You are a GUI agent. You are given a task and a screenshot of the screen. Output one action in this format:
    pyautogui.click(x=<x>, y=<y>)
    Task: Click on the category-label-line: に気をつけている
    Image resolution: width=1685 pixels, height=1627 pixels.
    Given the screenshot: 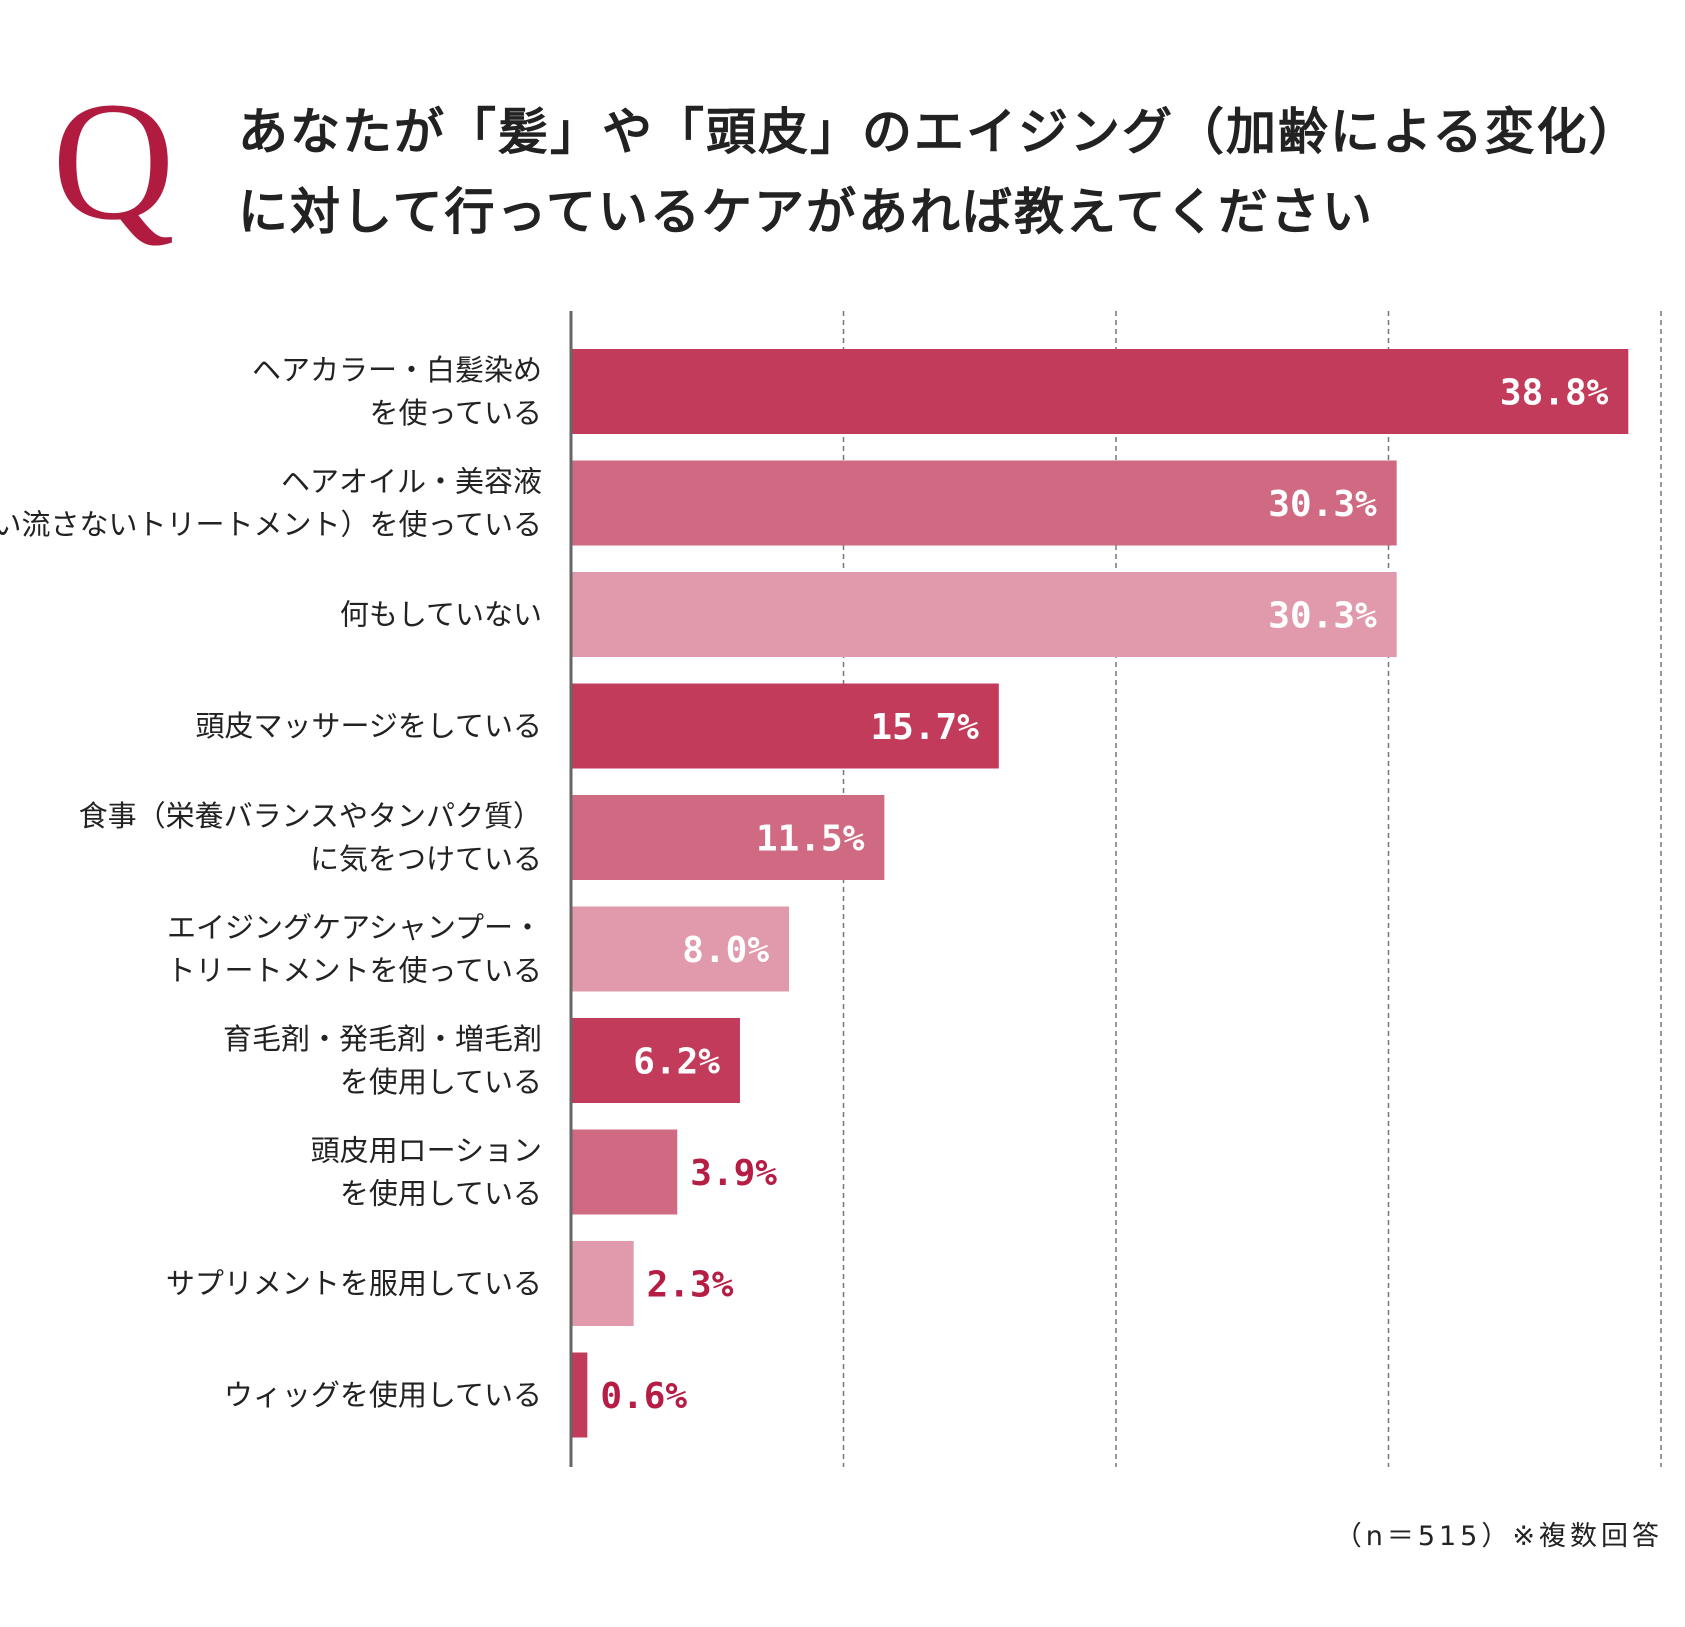 What is the action you would take?
    pyautogui.click(x=426, y=859)
    